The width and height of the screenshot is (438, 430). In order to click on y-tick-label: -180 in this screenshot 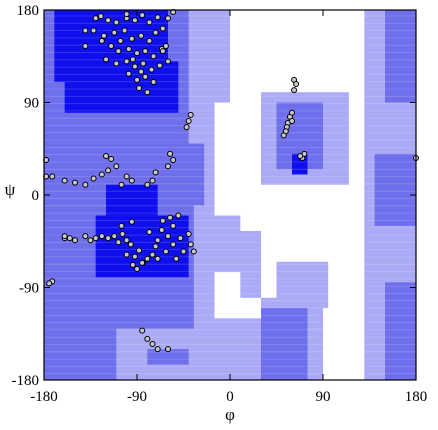, I will do `click(26, 381)`.